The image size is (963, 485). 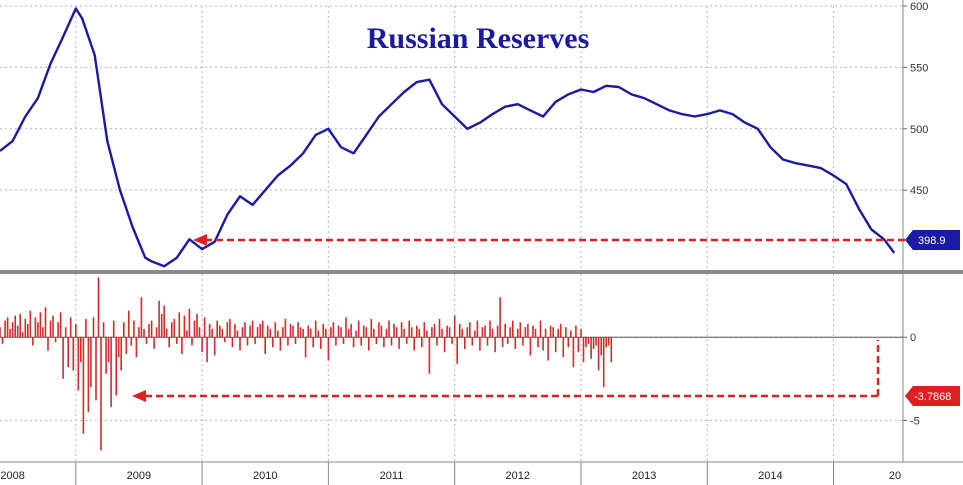 I want to click on x-axis-year-labels: 2008 2009 2010 2011 2012 2013 2014 20, so click(x=450, y=473).